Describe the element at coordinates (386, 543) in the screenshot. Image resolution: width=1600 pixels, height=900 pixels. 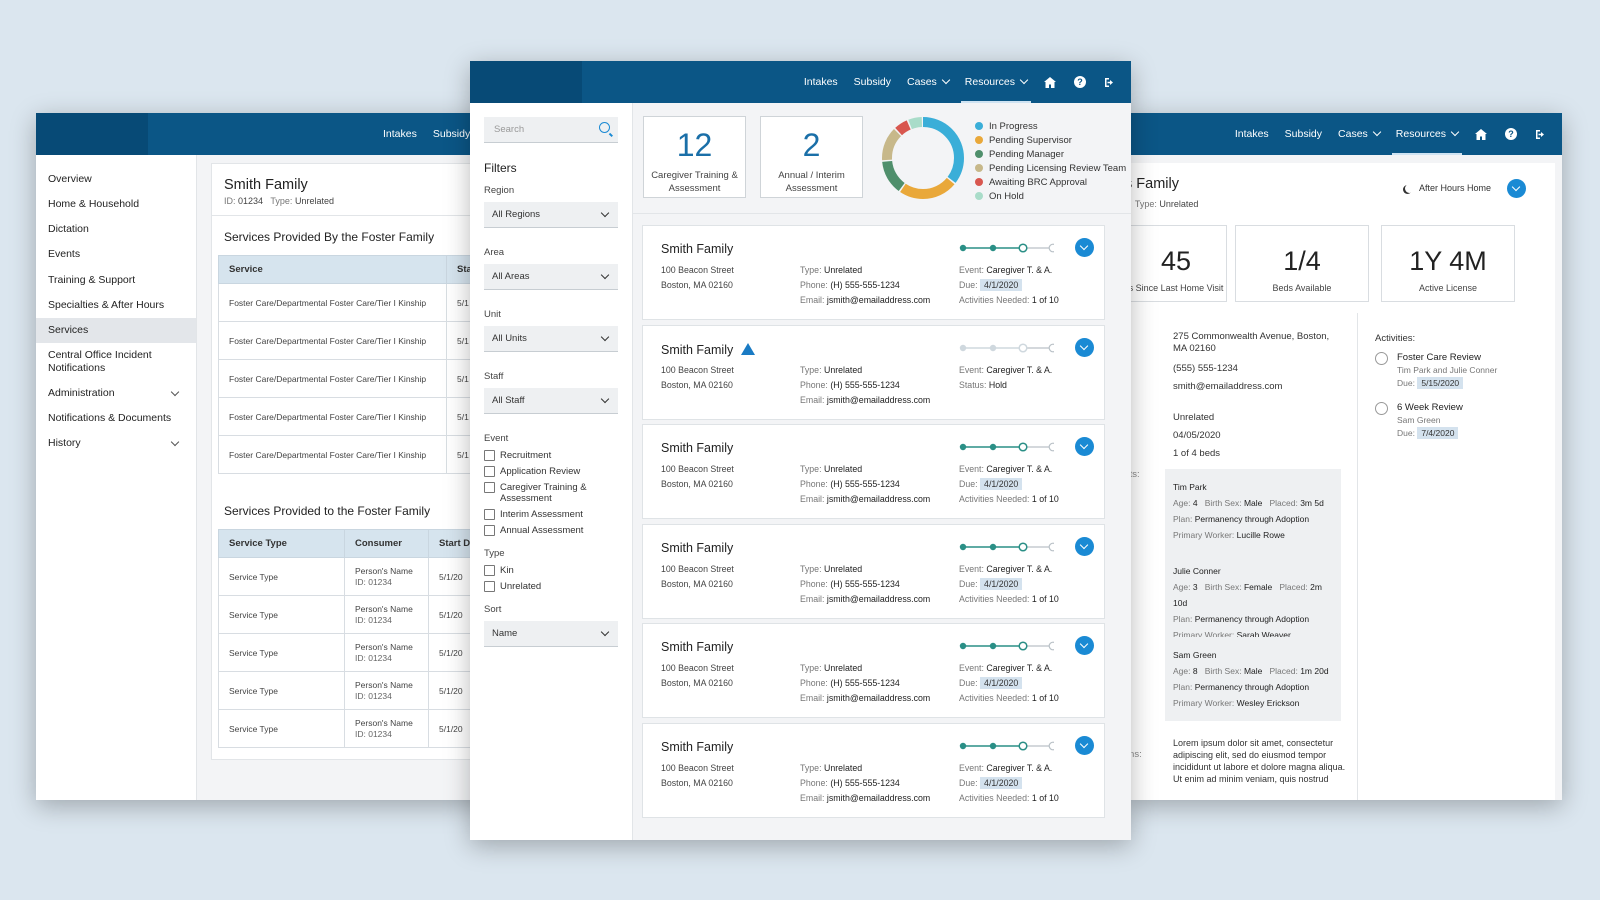
I see `column-header: Consumer` at that location.